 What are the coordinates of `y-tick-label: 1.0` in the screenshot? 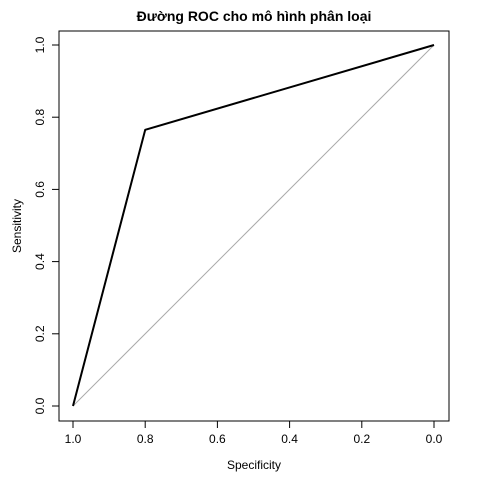 It's located at (40, 44).